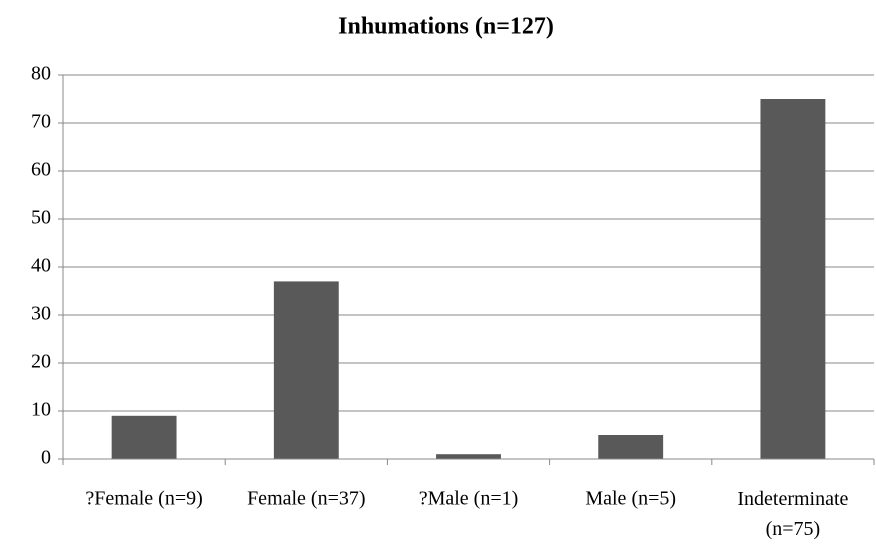  I want to click on y-tick-label: 0, so click(46, 458).